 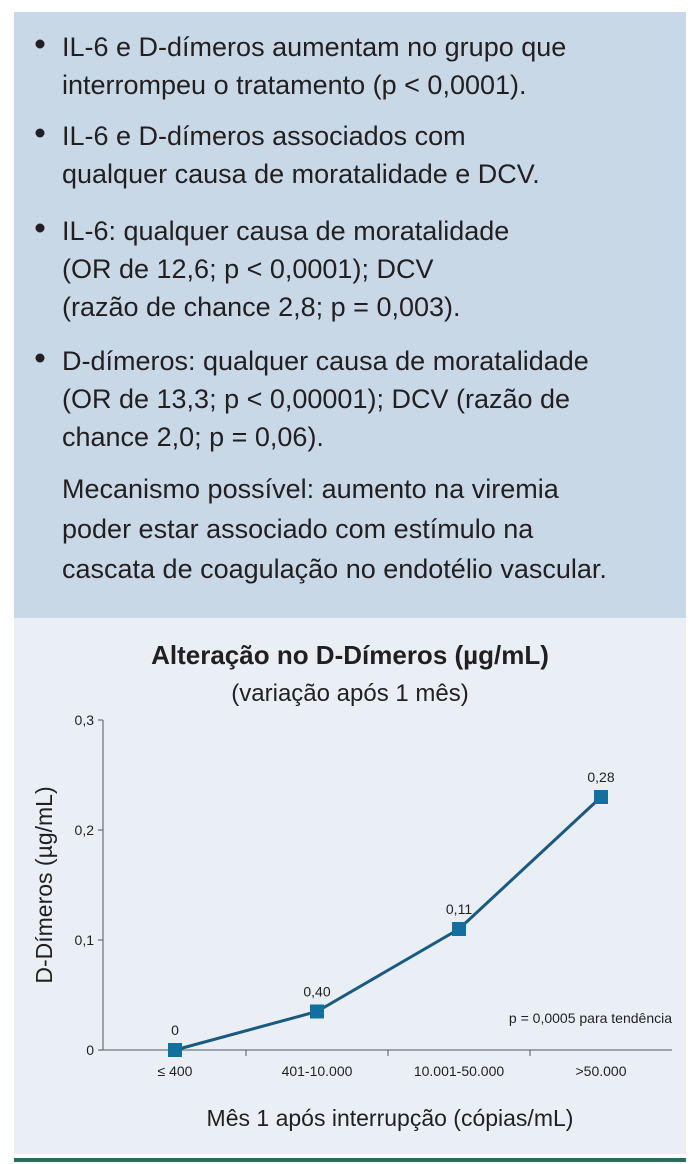 I want to click on x-tick-label: ≤ 400, so click(x=175, y=1071).